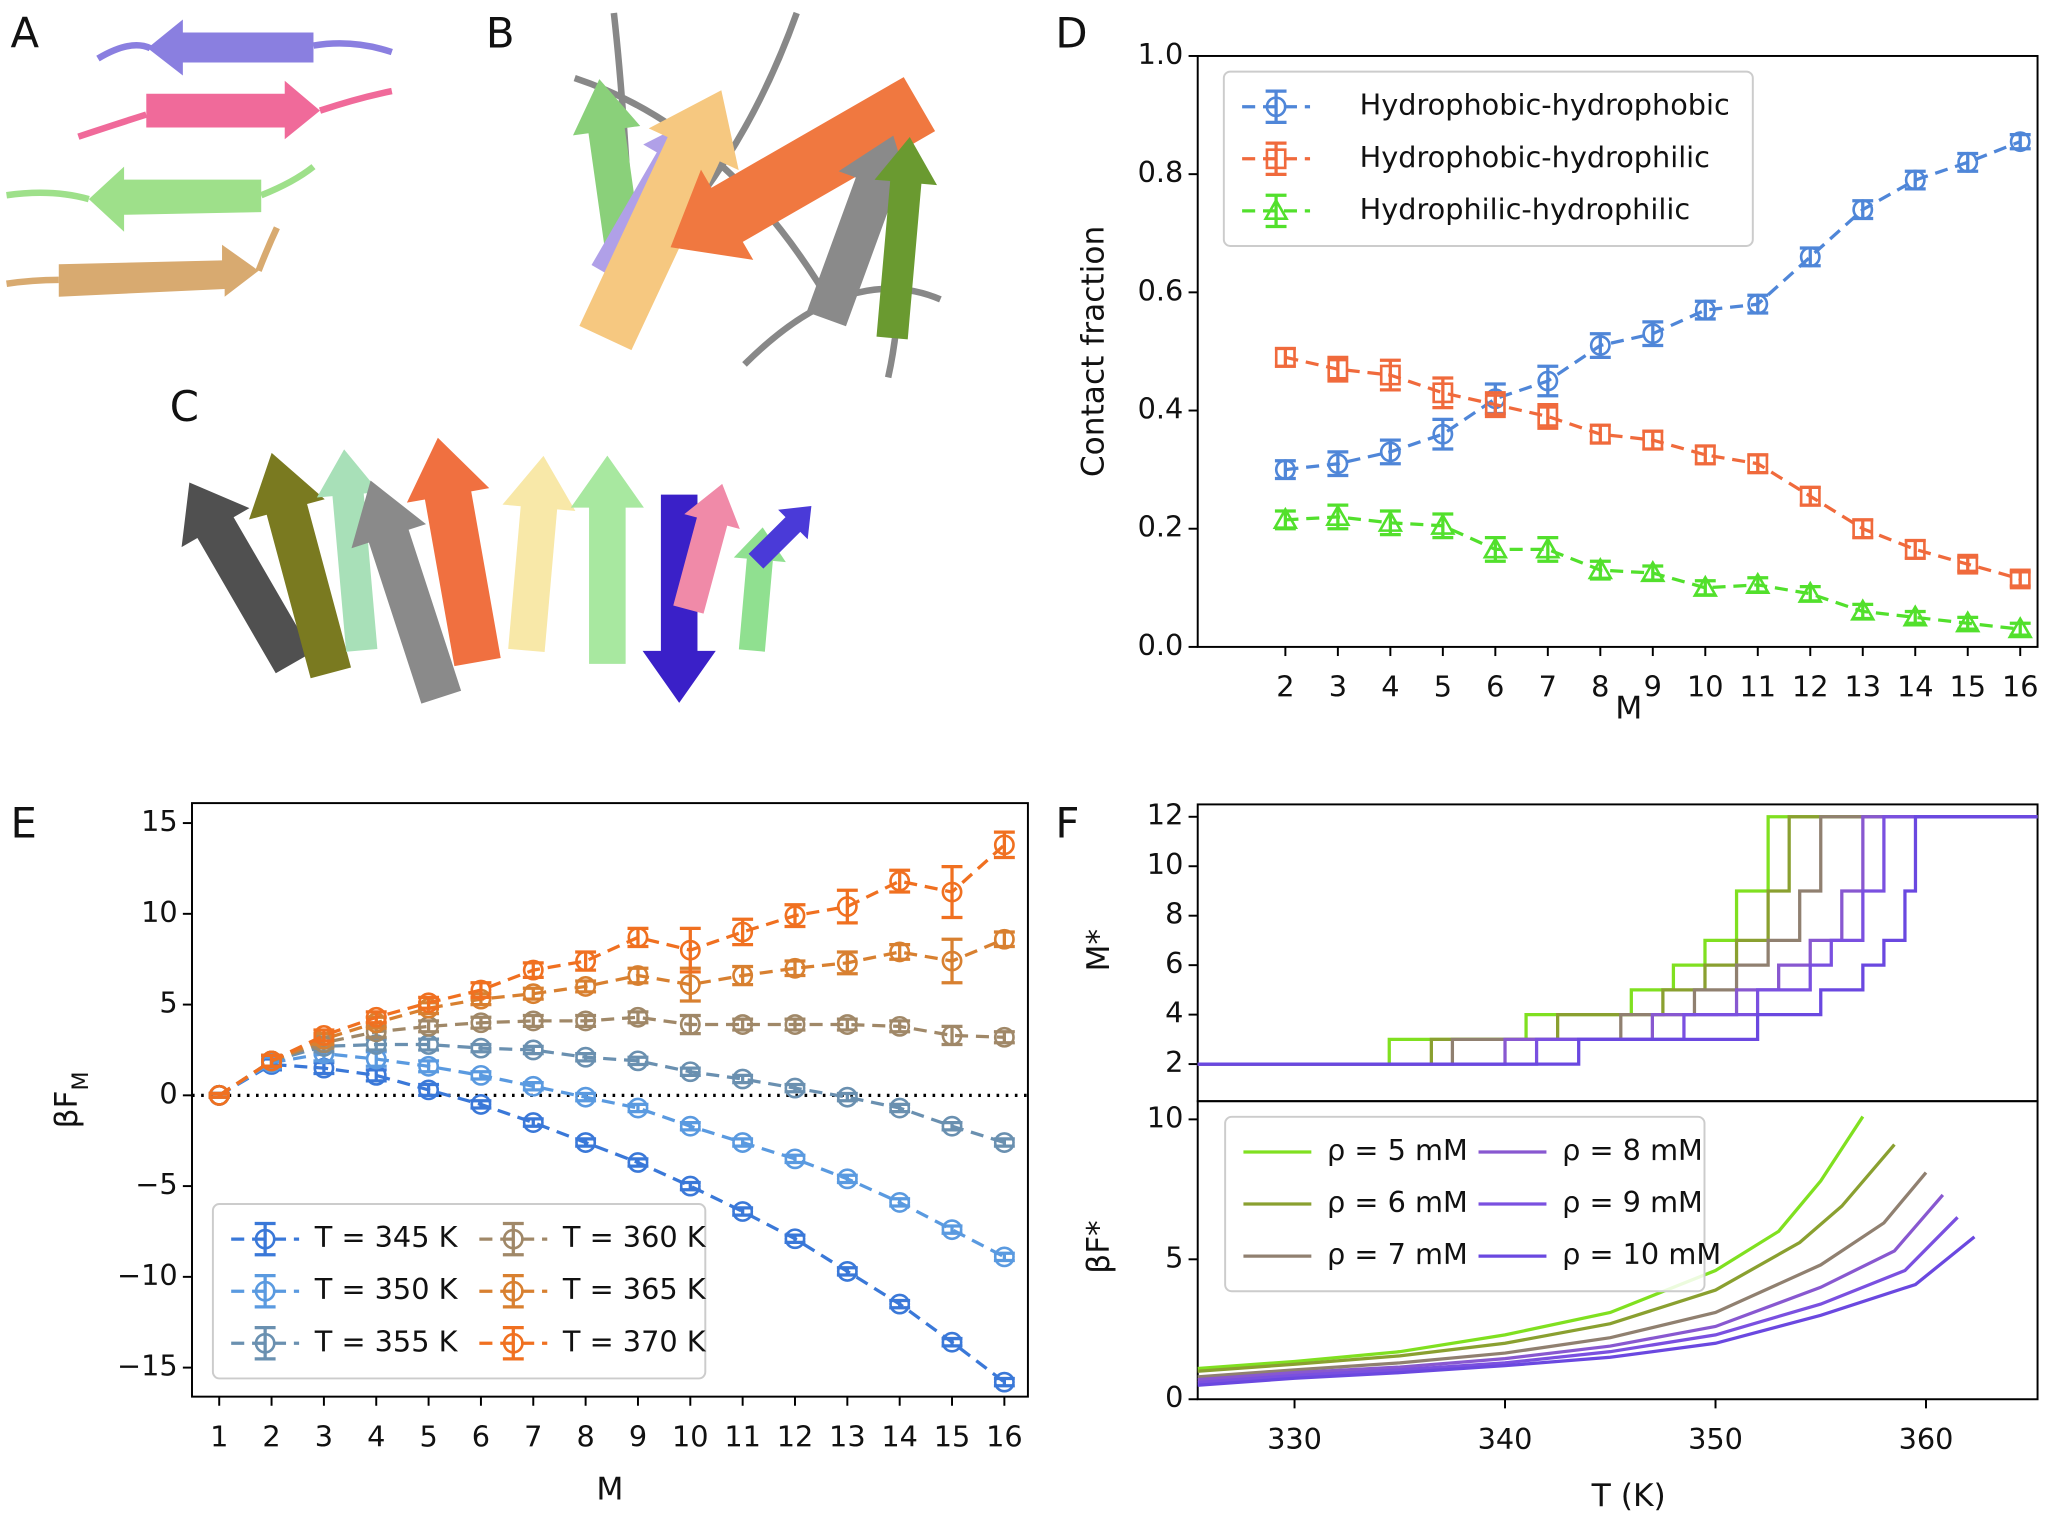 This screenshot has height=1519, width=2048. I want to click on legend-label: T = 345 K, so click(386, 1237).